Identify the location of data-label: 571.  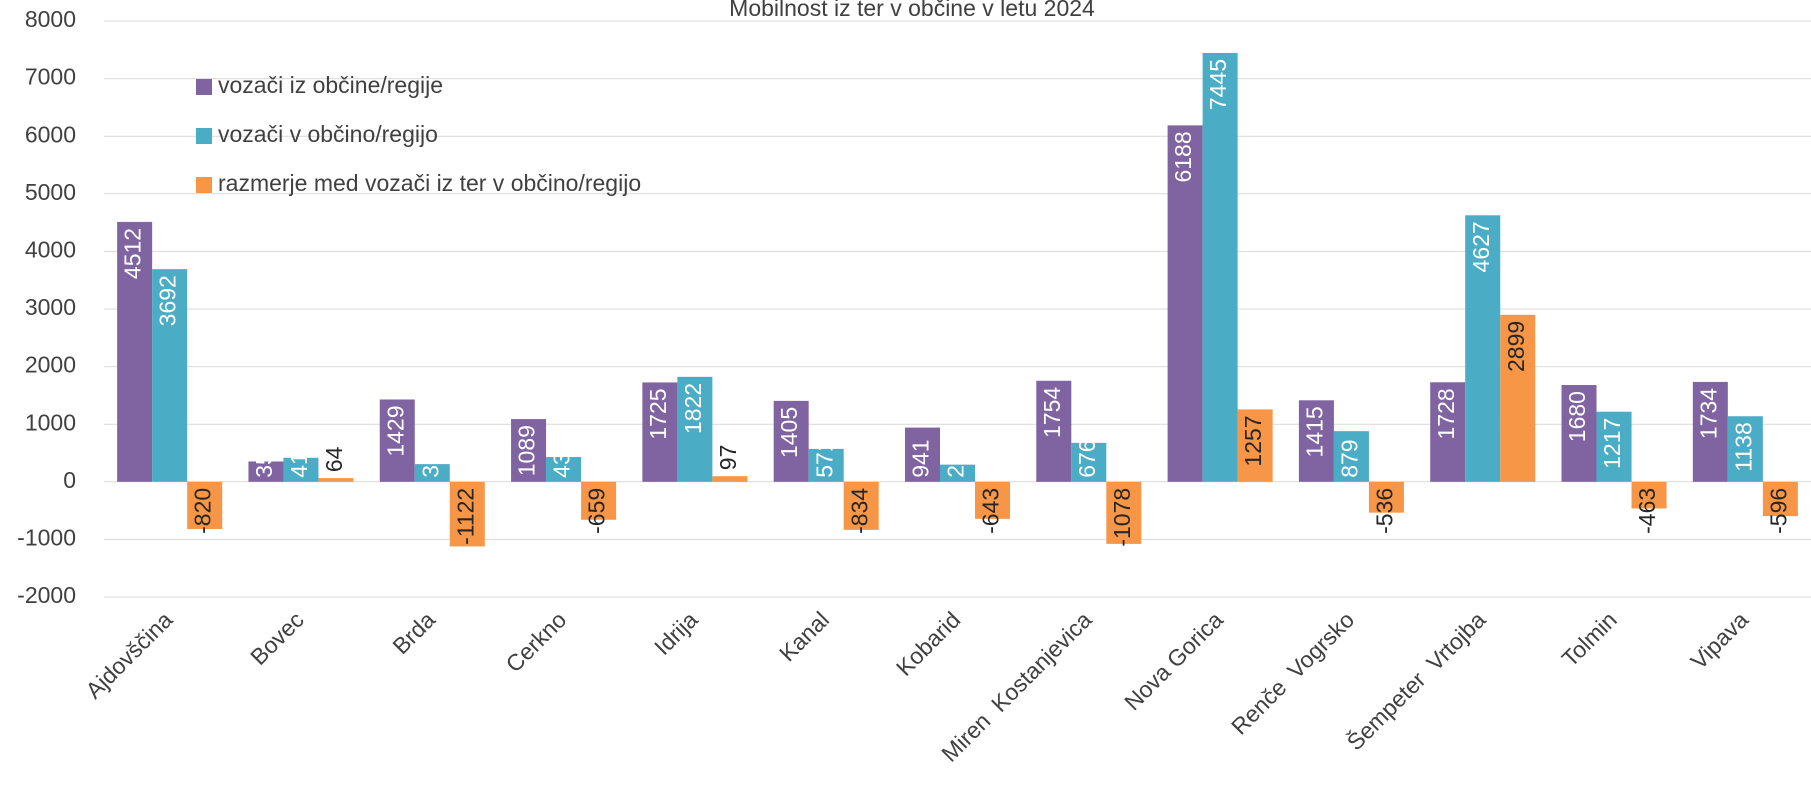
(824, 458).